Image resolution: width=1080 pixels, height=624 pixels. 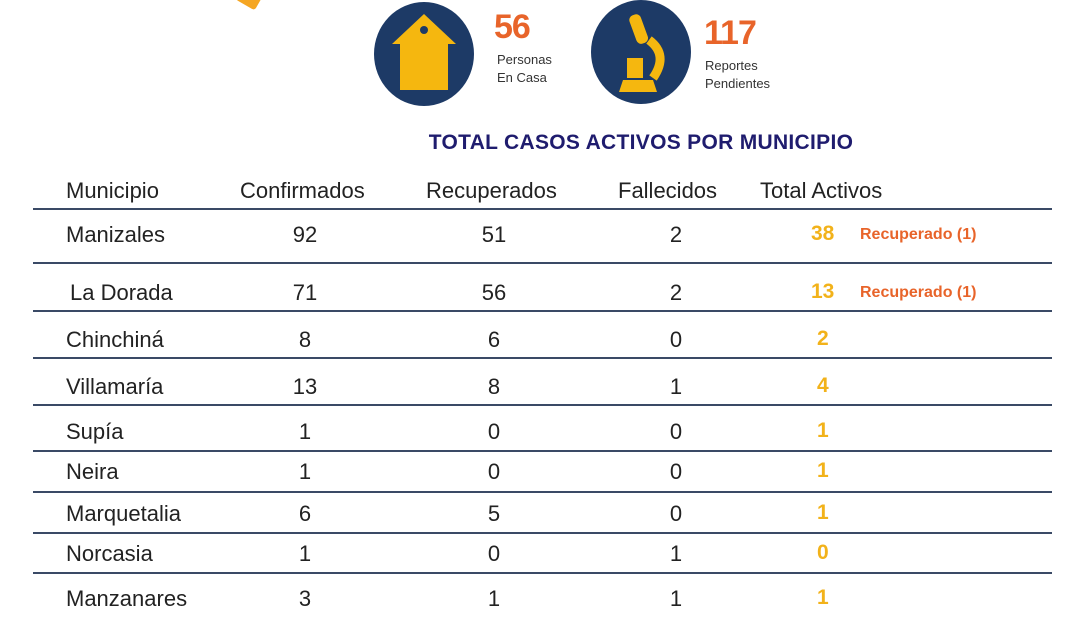 What do you see at coordinates (821, 190) in the screenshot?
I see `header-total-activos: Total Activos` at bounding box center [821, 190].